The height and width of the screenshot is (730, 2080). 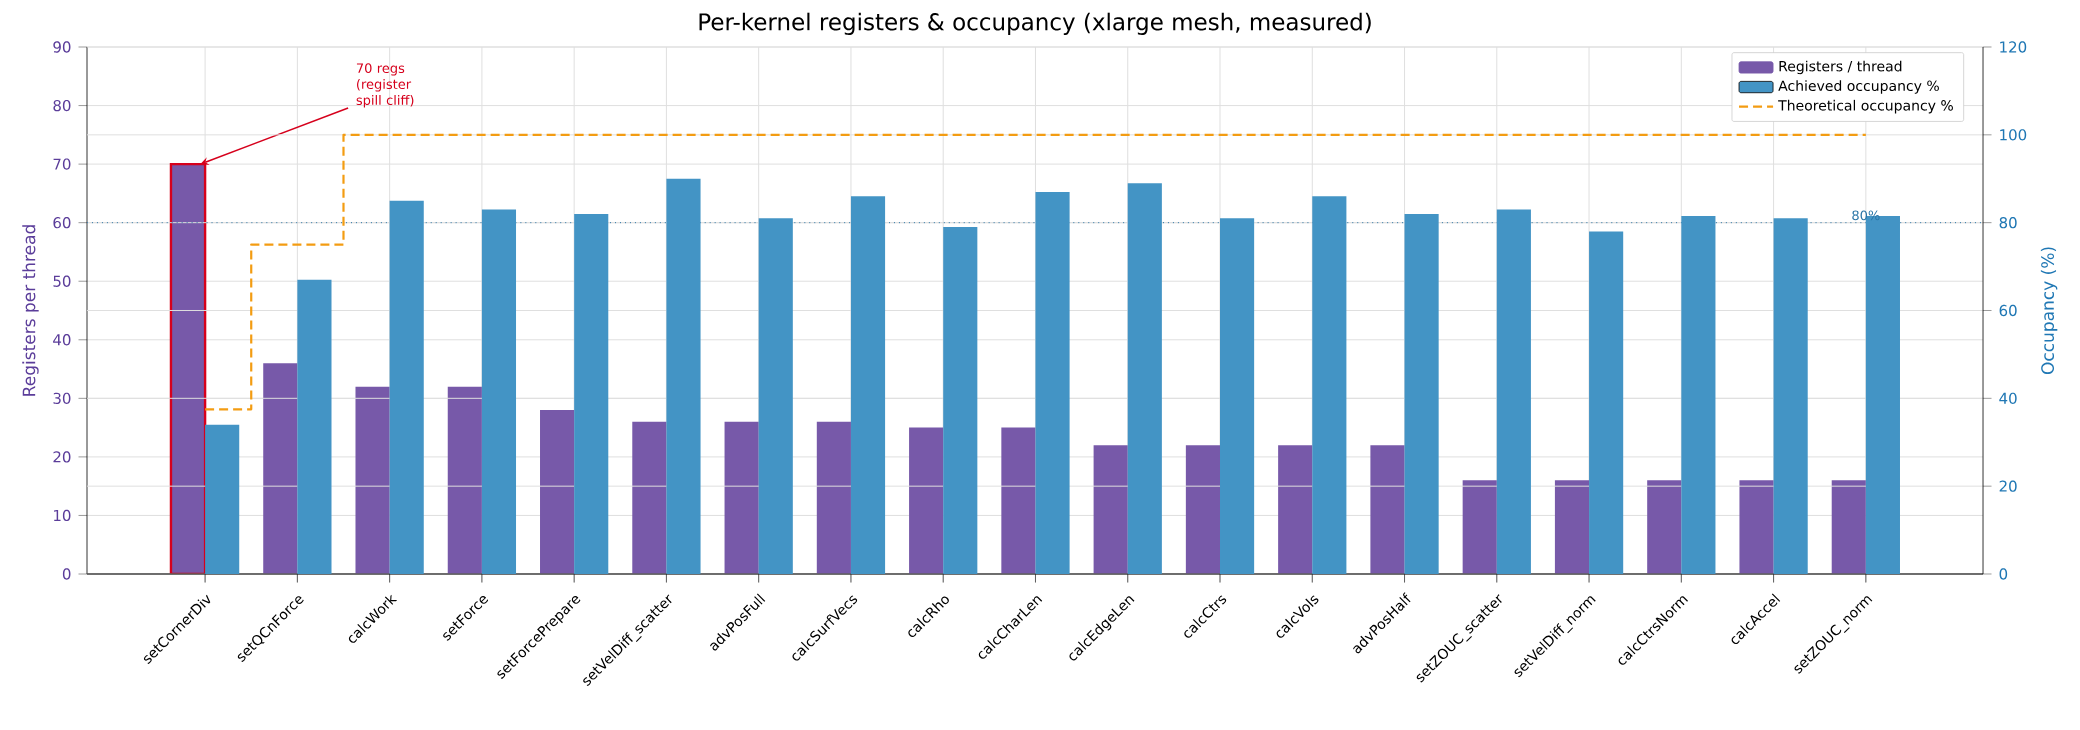 What do you see at coordinates (62, 164) in the screenshot?
I see `y-tick-label: 70` at bounding box center [62, 164].